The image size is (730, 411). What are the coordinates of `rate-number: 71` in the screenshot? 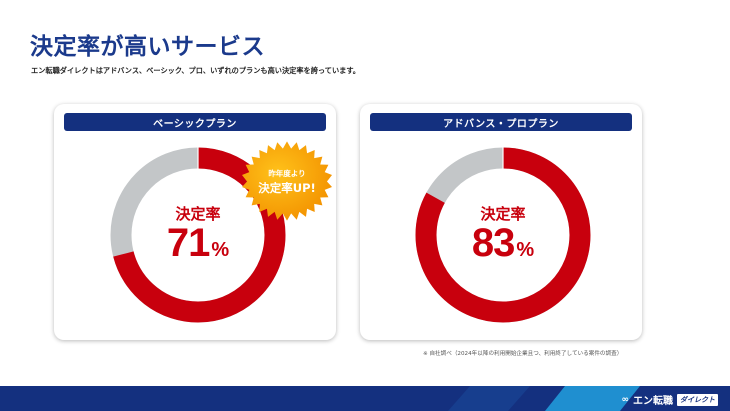 It's located at (188, 243).